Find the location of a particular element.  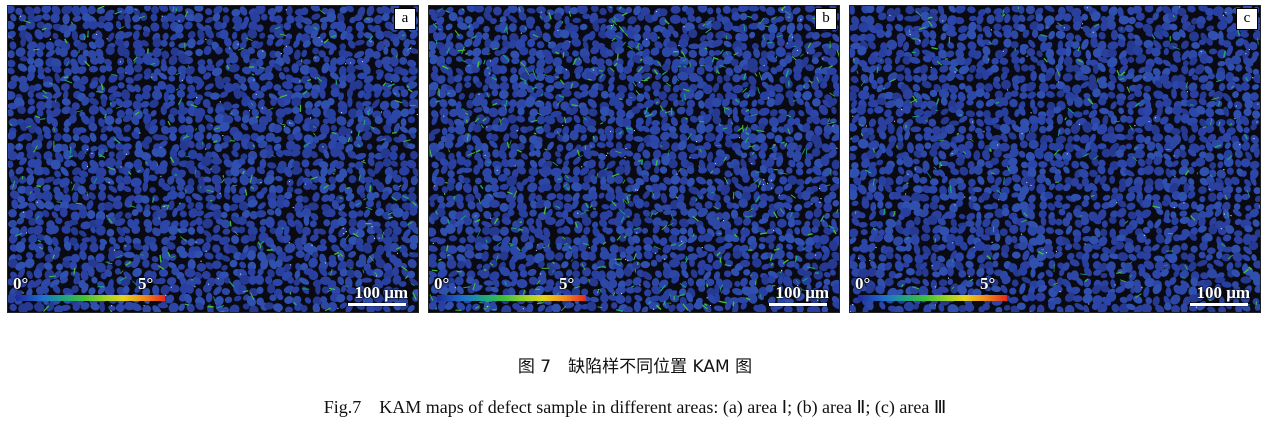

panel-label: b is located at coordinates (826, 19).